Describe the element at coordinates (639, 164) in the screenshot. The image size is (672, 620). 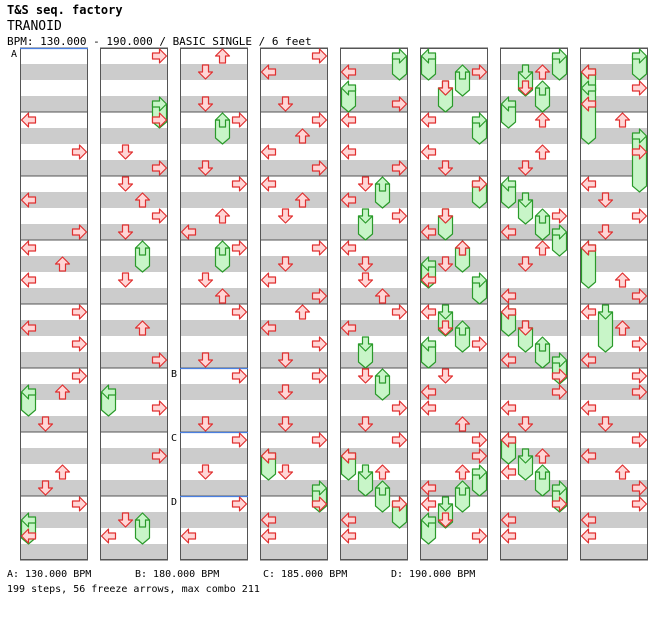
I see `freeze-tail` at that location.